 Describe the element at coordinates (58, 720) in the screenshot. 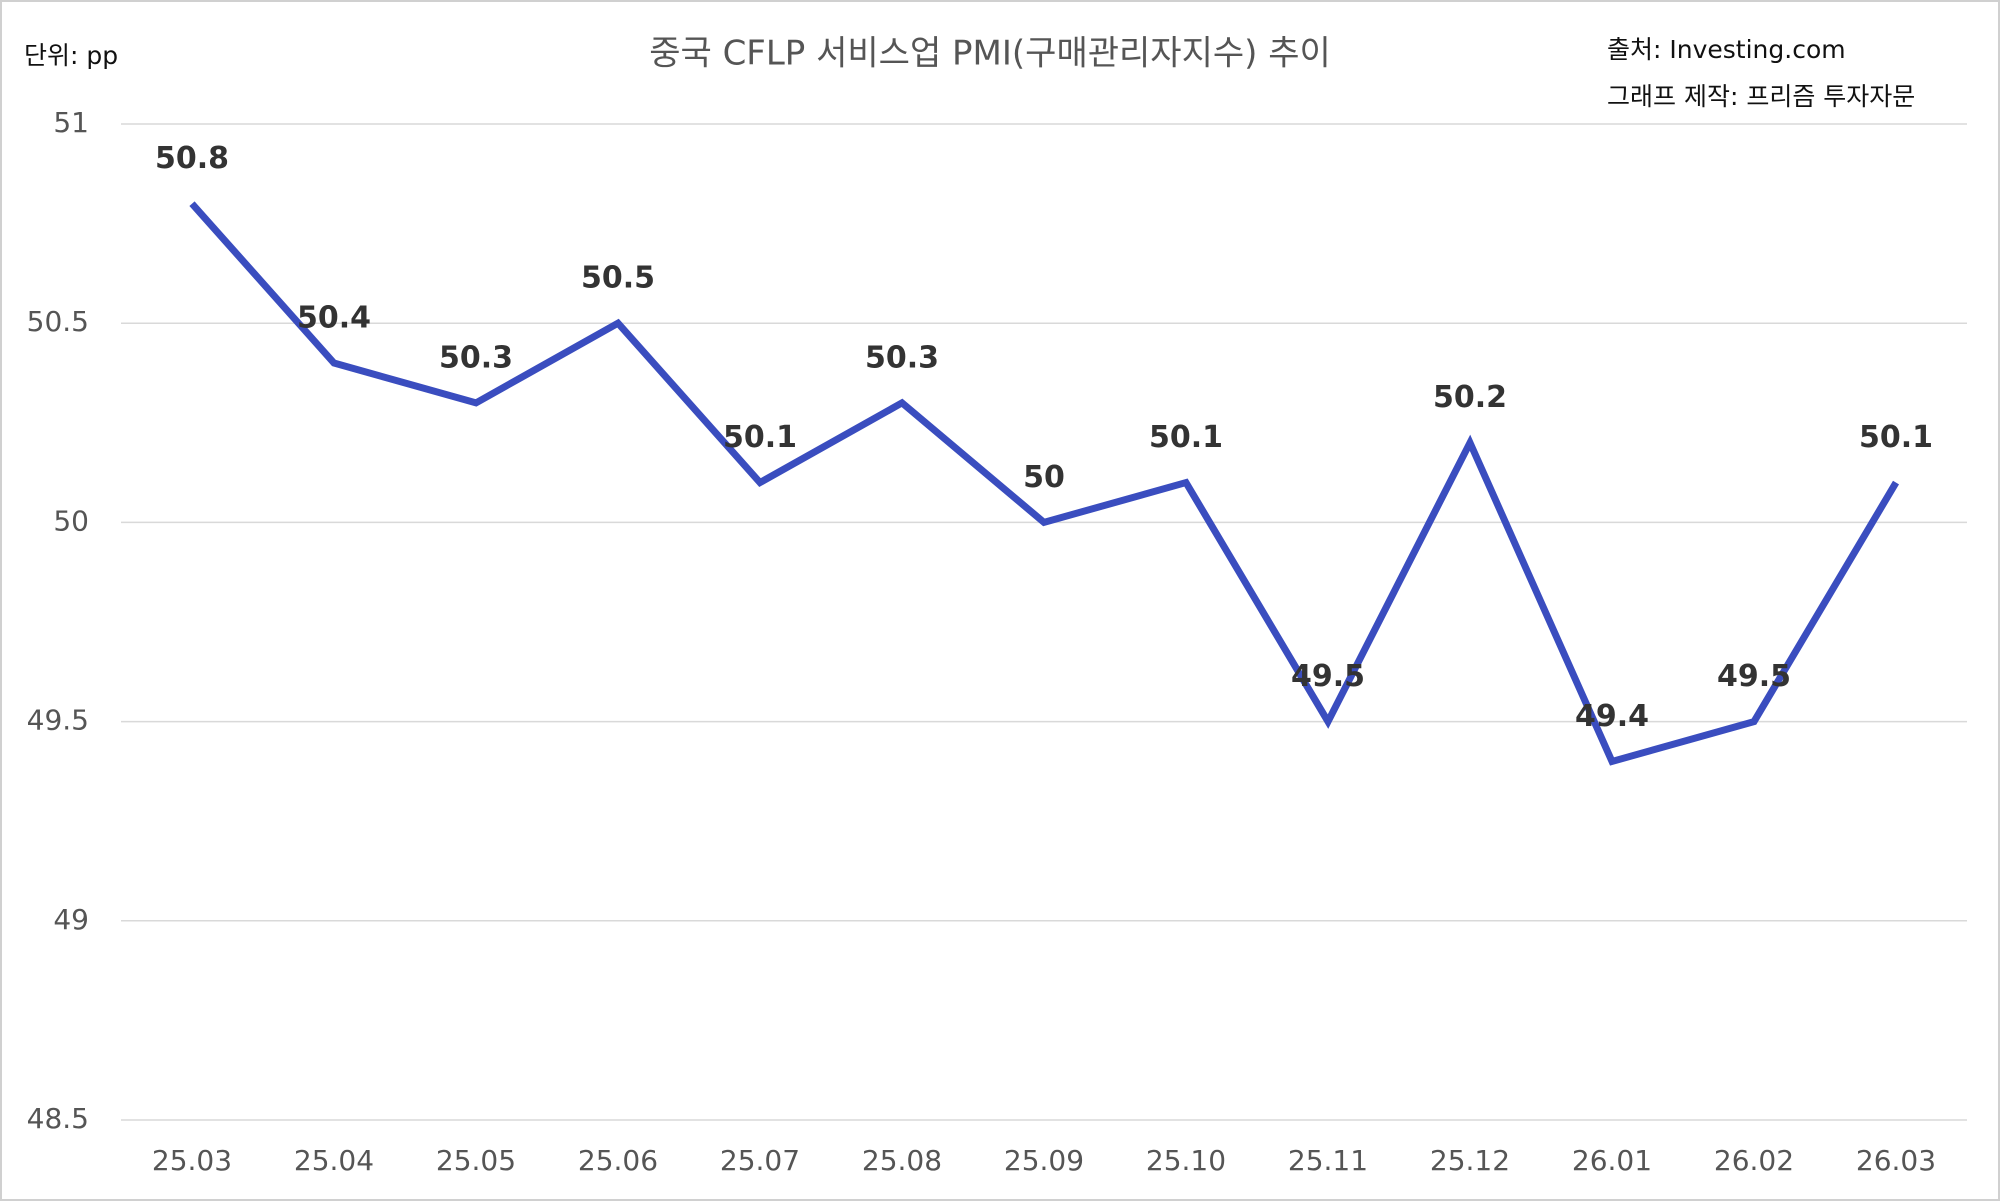

I see `y-tick-label: 49.5` at that location.